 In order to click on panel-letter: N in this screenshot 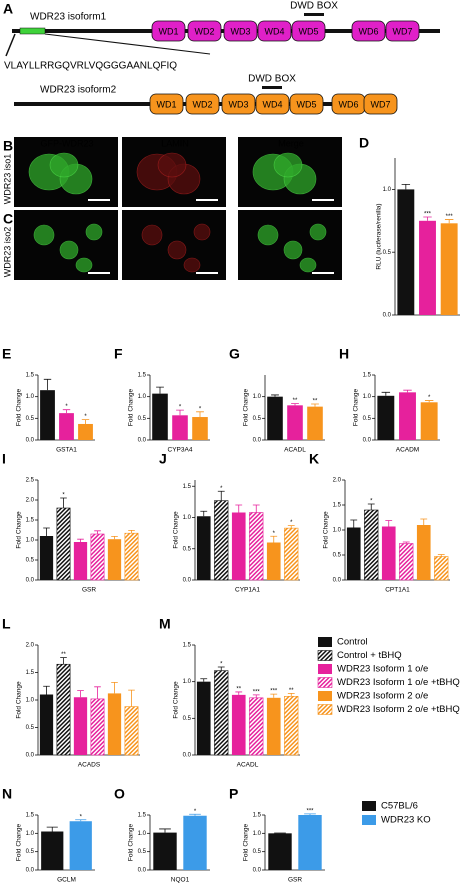, I will do `click(7, 794)`.